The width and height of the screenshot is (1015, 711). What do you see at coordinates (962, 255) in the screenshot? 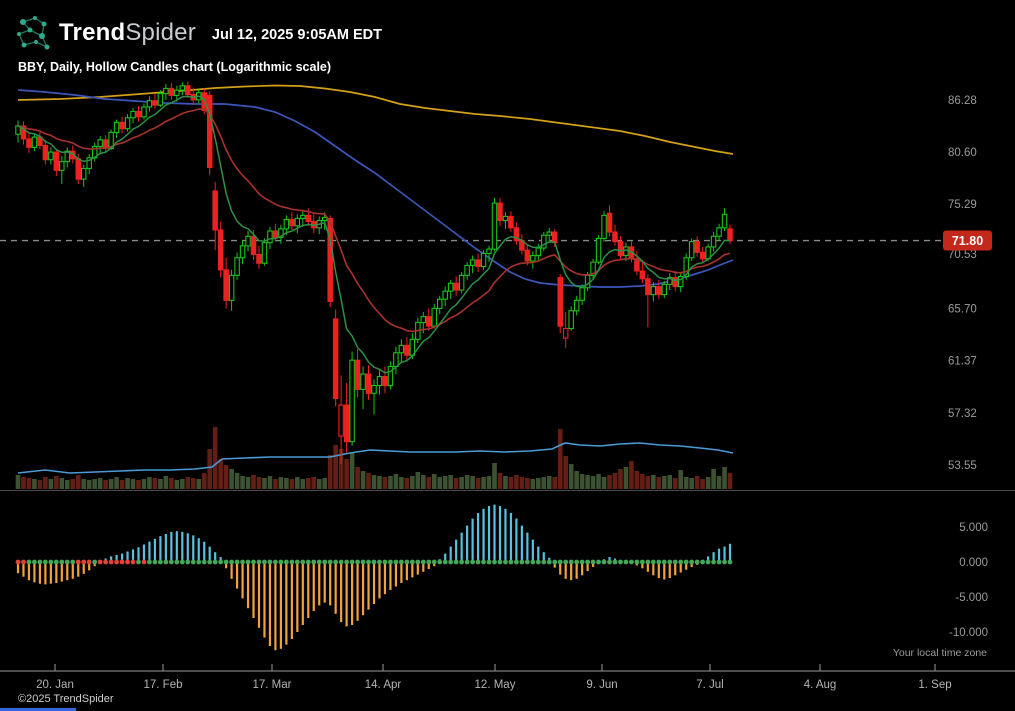
I see `price-axis-label: 70.53` at bounding box center [962, 255].